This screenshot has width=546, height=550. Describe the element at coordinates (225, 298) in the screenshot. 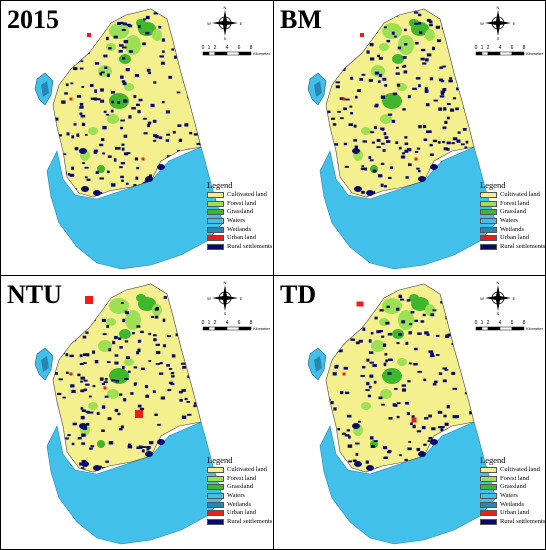

I see `compass-icon: N S W E` at that location.